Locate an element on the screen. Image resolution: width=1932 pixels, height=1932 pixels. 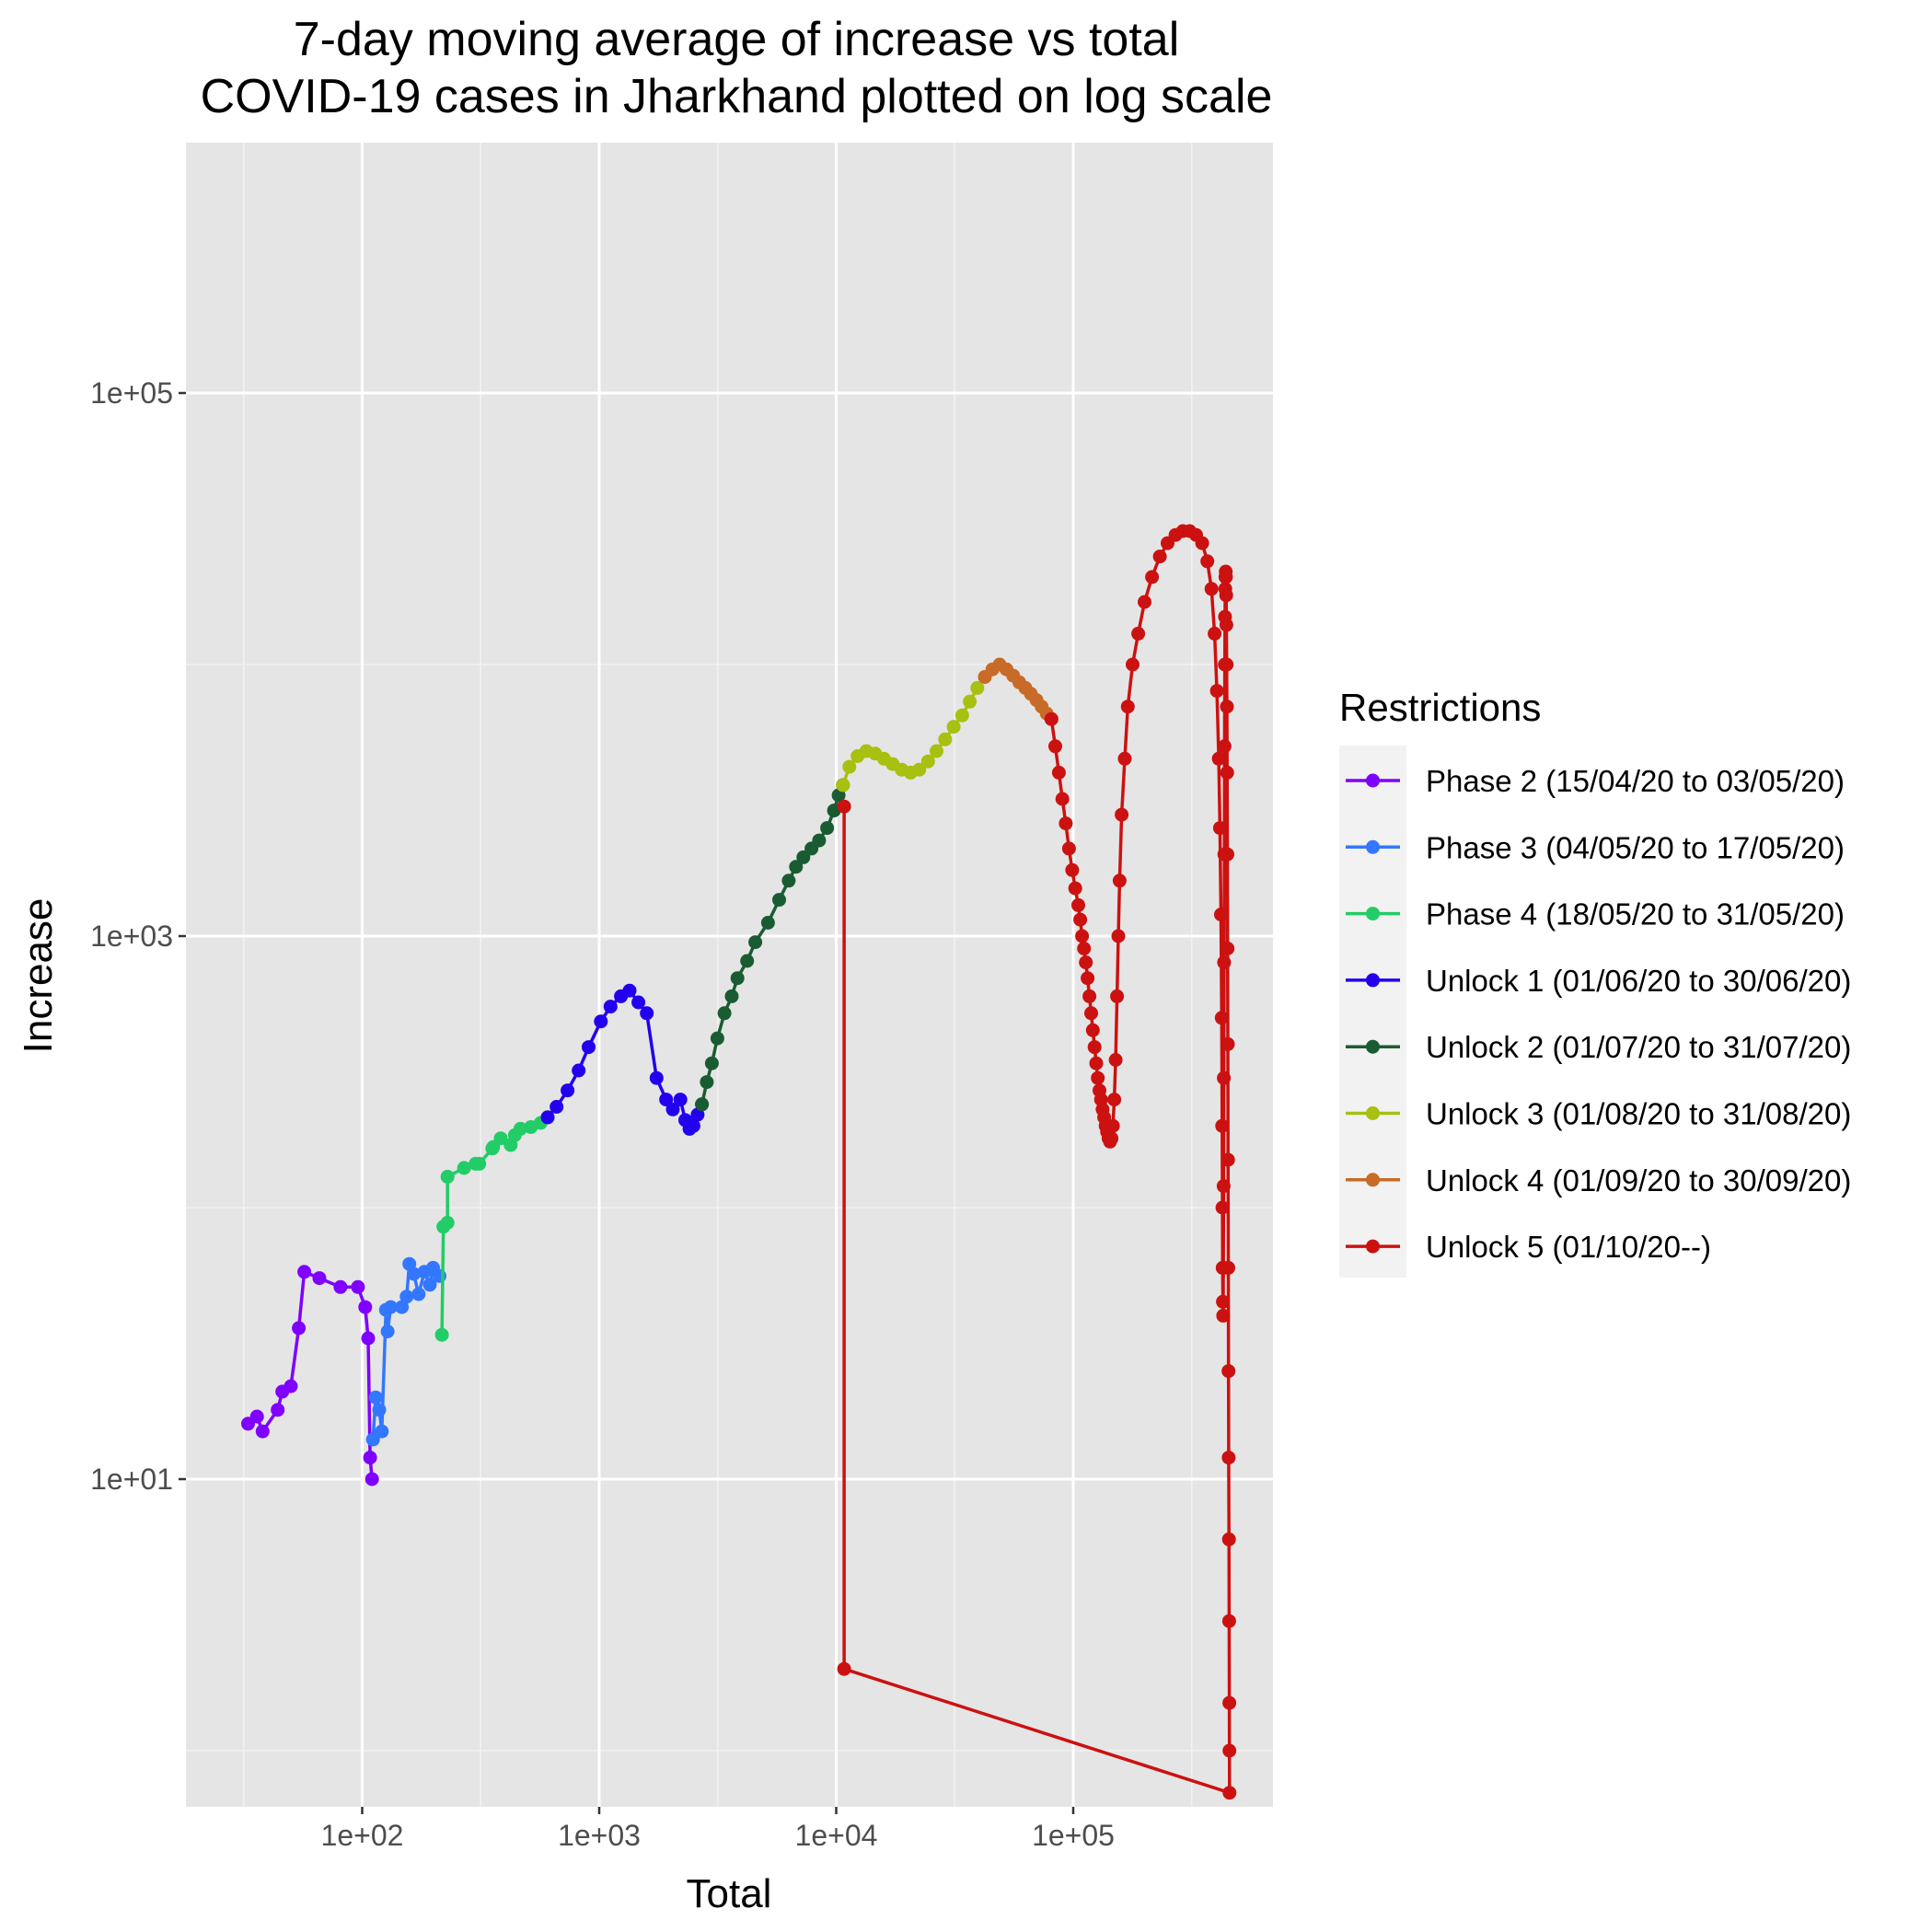
legend-item: Phase 4 (18/05/20 to 31/05/20) is located at coordinates (1596, 914).